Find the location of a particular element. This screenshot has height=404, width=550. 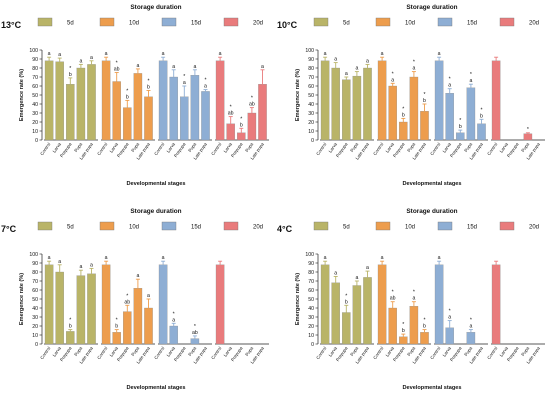

legend-label: 20d is located at coordinates (534, 24).